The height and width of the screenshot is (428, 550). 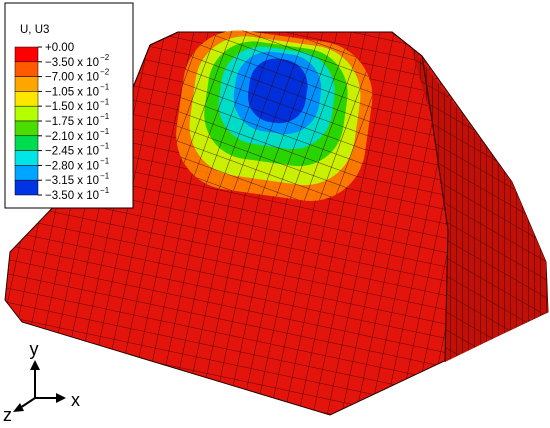 What do you see at coordinates (72, 152) in the screenshot?
I see `legend-label: −2.45 x 10` at bounding box center [72, 152].